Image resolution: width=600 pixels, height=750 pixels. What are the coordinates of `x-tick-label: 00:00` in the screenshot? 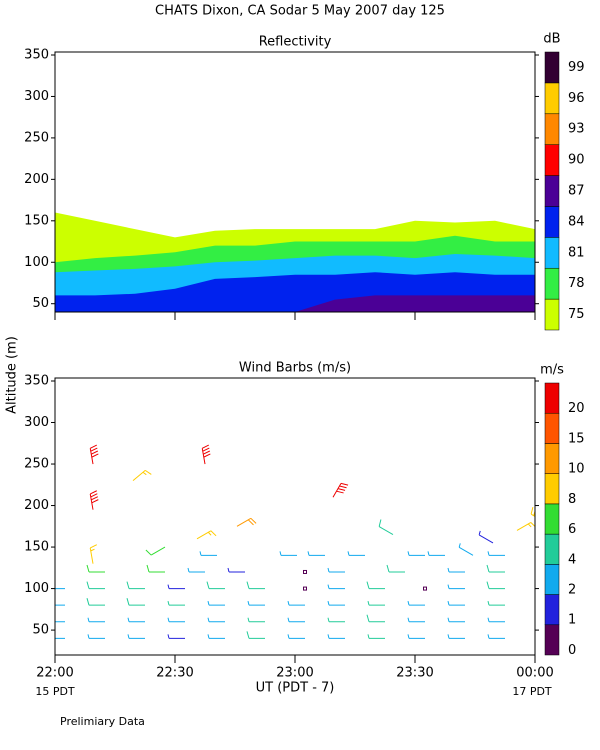 It's located at (534, 673).